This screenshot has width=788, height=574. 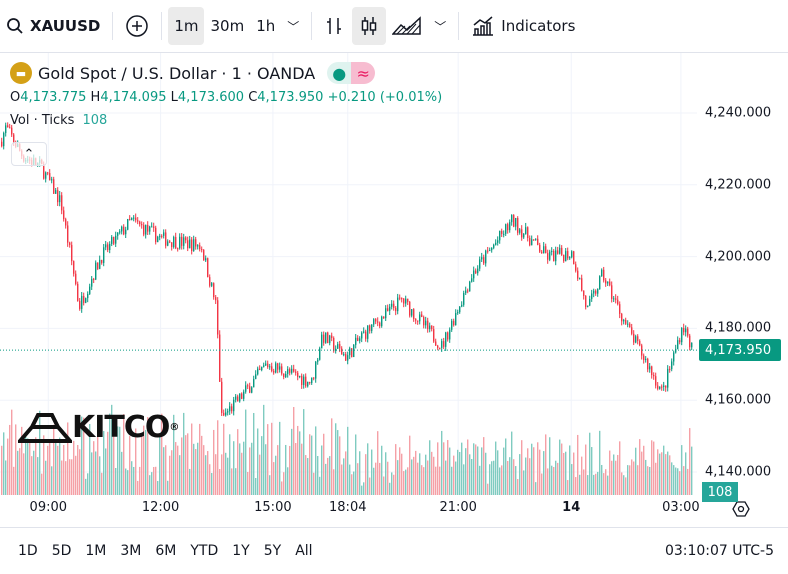 I want to click on range-1y: 1Y, so click(x=241, y=551).